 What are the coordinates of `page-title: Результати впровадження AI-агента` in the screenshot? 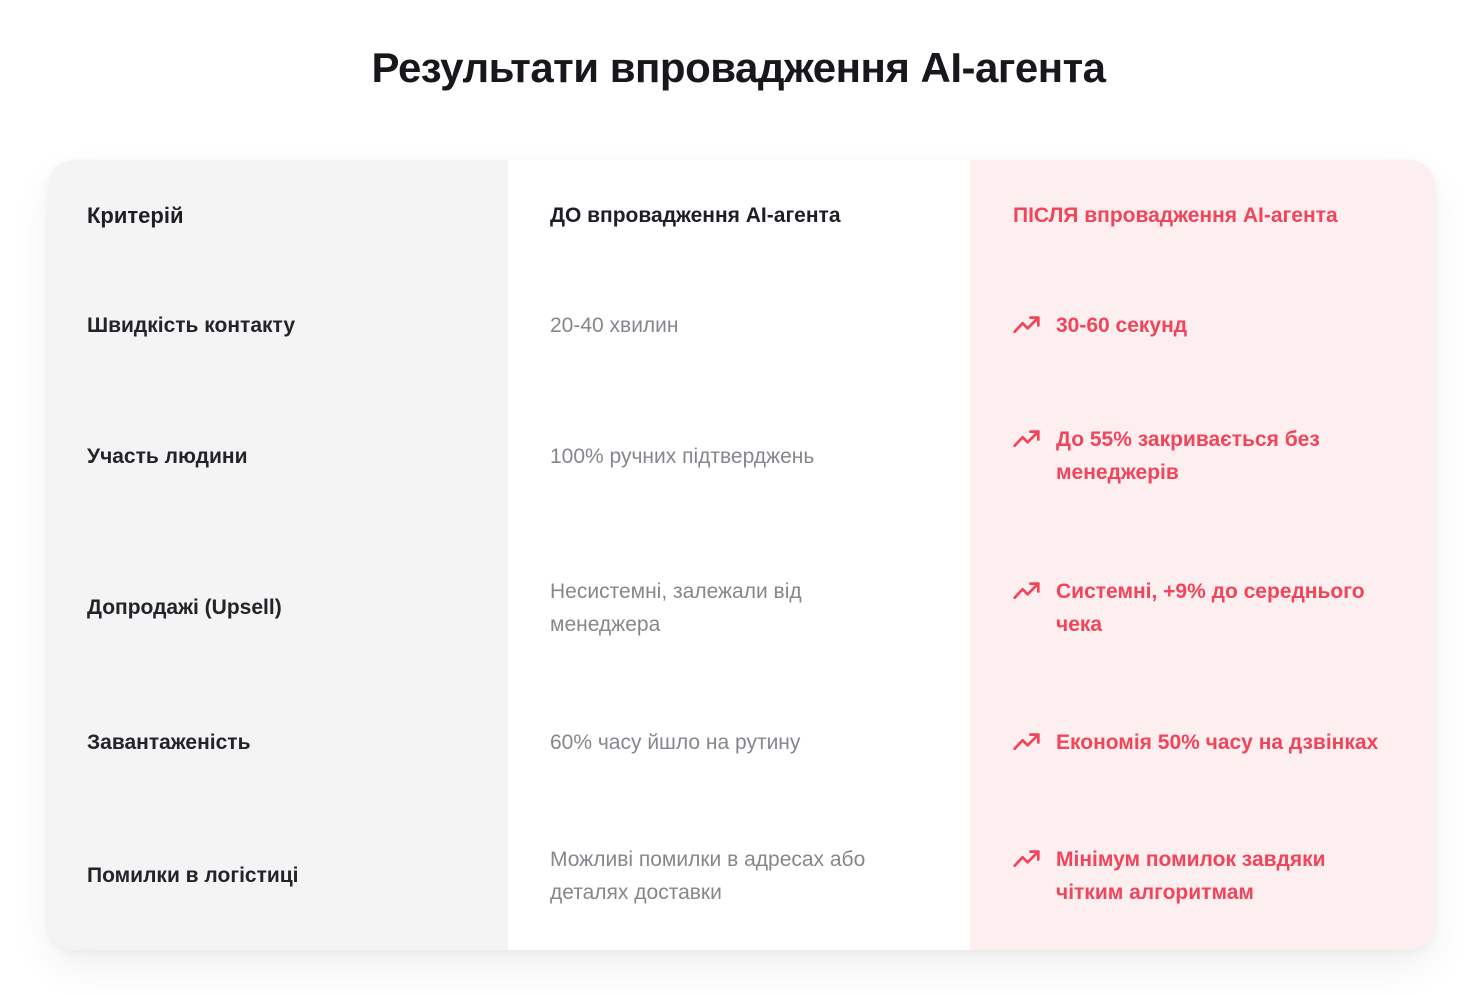 It's located at (738, 67).